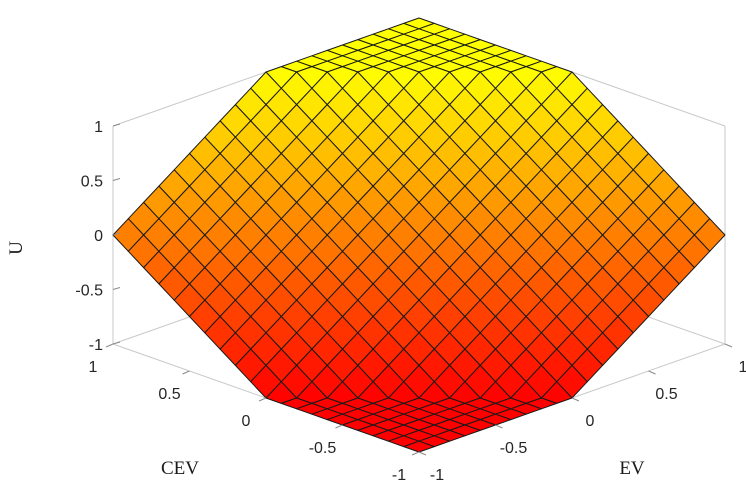  What do you see at coordinates (92, 182) in the screenshot?
I see `z-tick-label: 0.5` at bounding box center [92, 182].